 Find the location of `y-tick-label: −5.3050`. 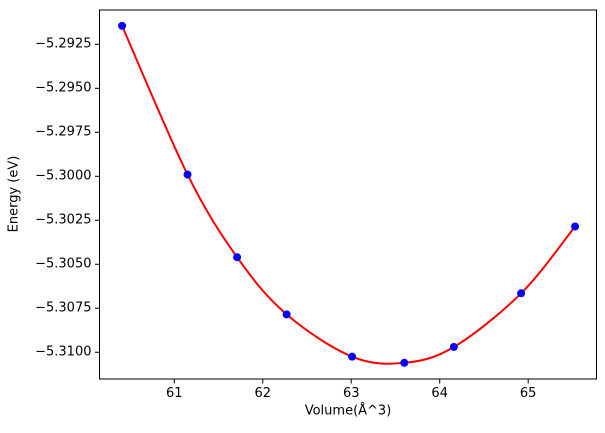

y-tick-label: −5.3050 is located at coordinates (63, 264).